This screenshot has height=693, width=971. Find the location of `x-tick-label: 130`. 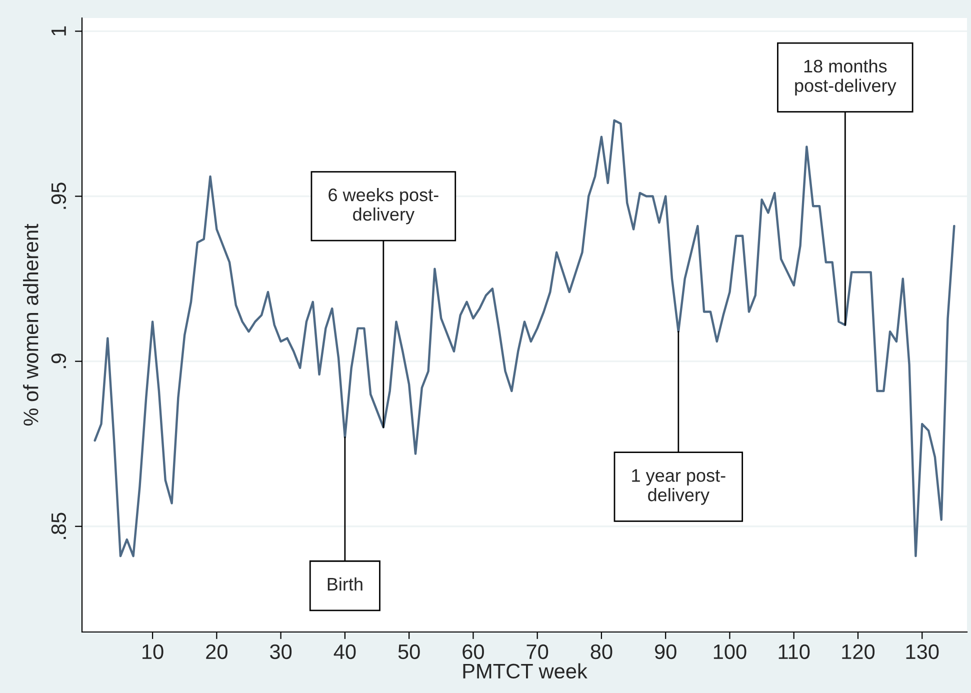

x-tick-label: 130 is located at coordinates (922, 652).